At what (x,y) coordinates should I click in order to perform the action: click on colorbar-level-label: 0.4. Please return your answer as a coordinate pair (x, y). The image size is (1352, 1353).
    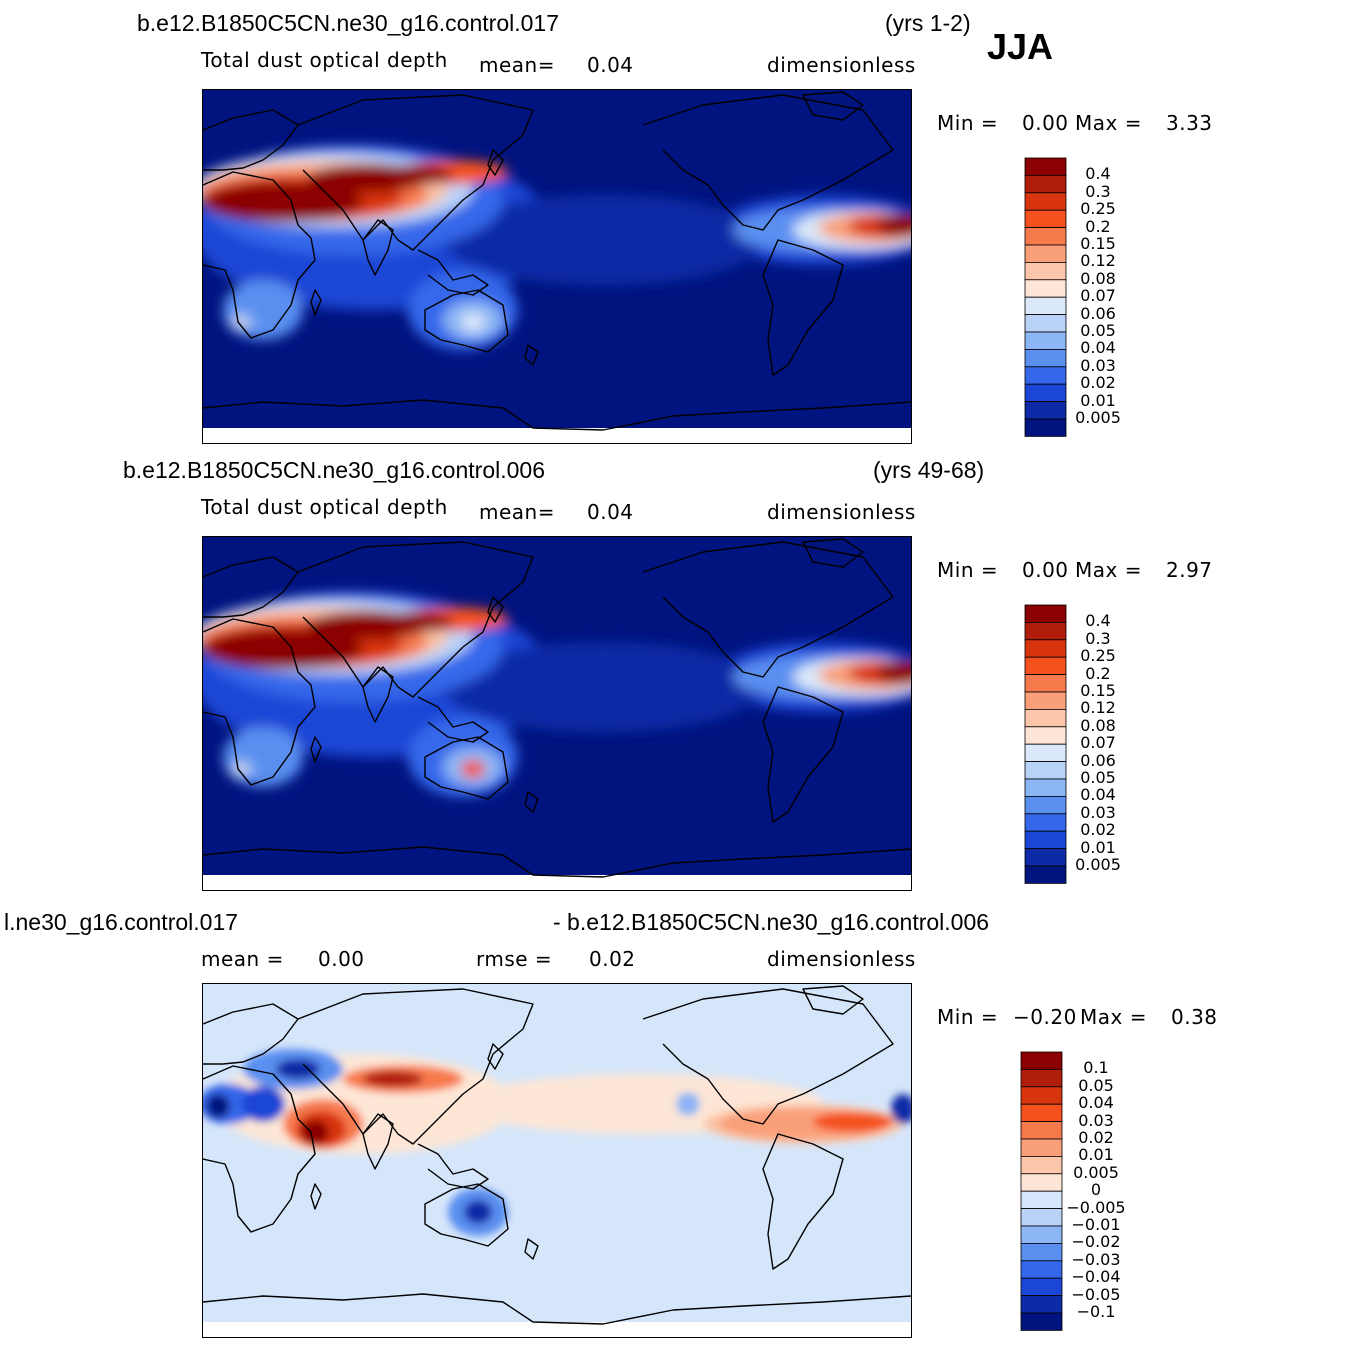
    Looking at the image, I should click on (1098, 174).